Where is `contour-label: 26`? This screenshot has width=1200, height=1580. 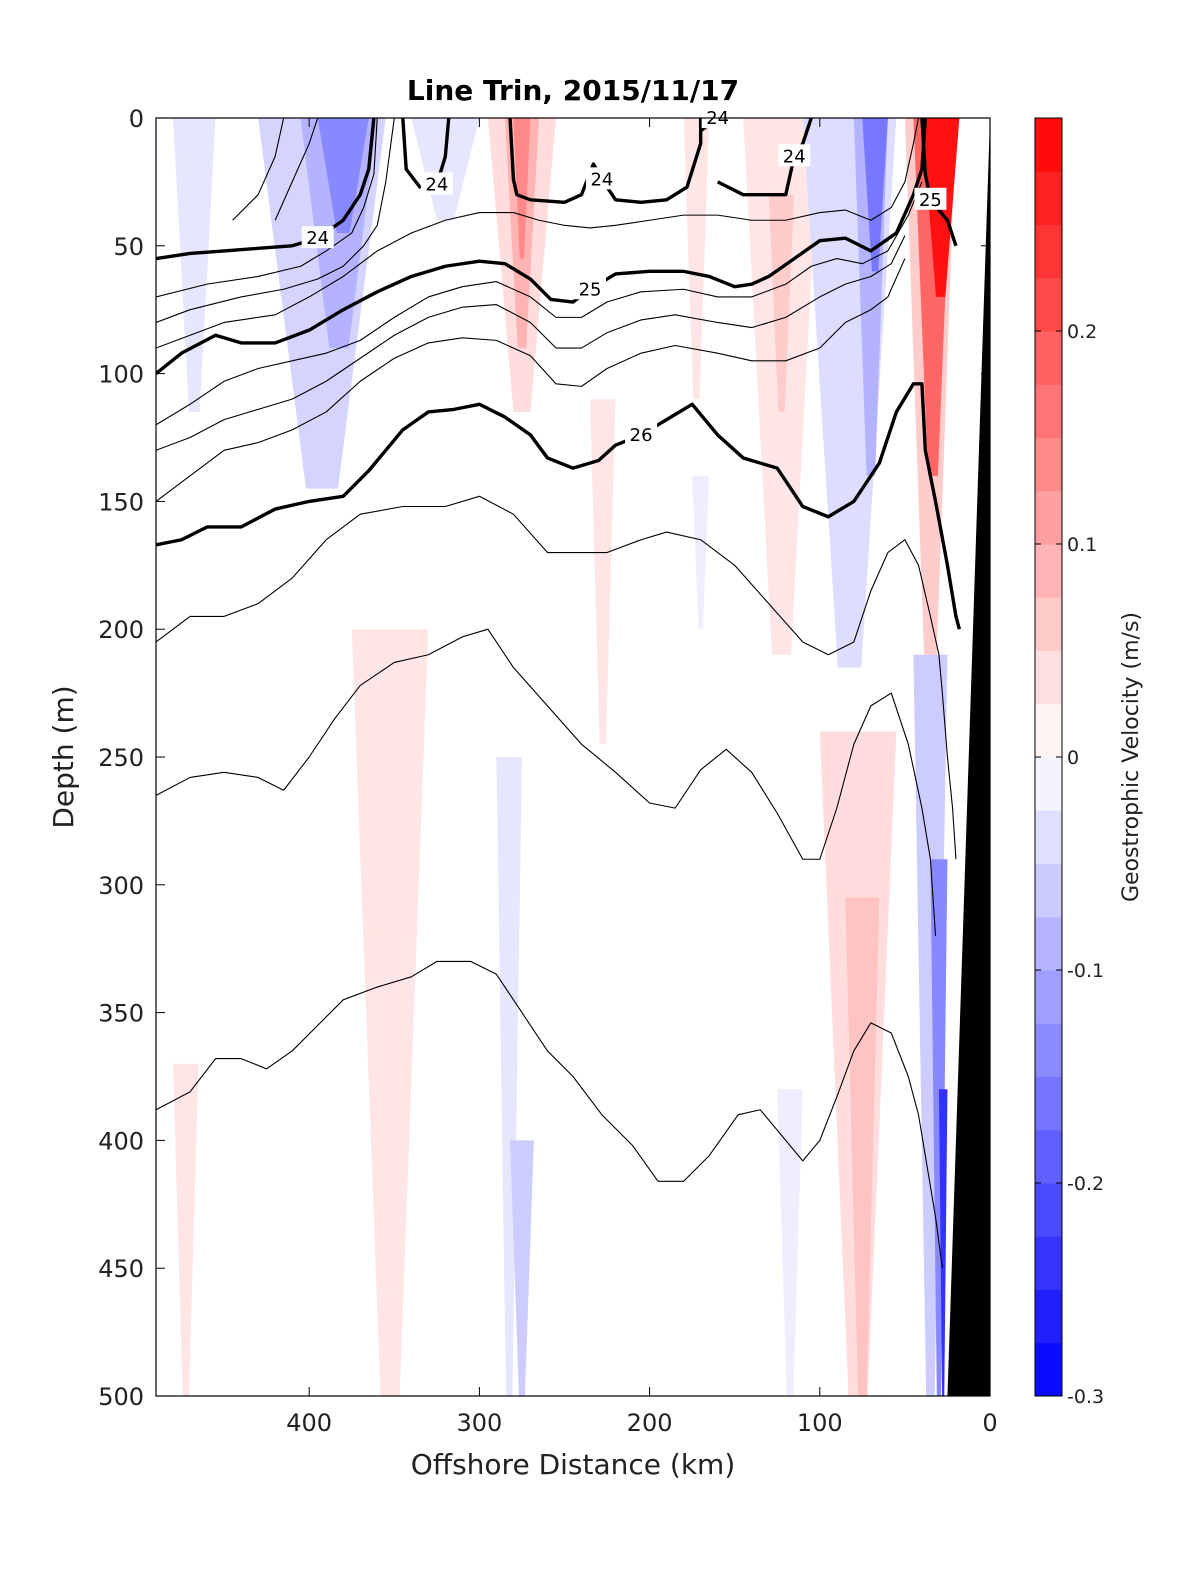 contour-label: 26 is located at coordinates (641, 435).